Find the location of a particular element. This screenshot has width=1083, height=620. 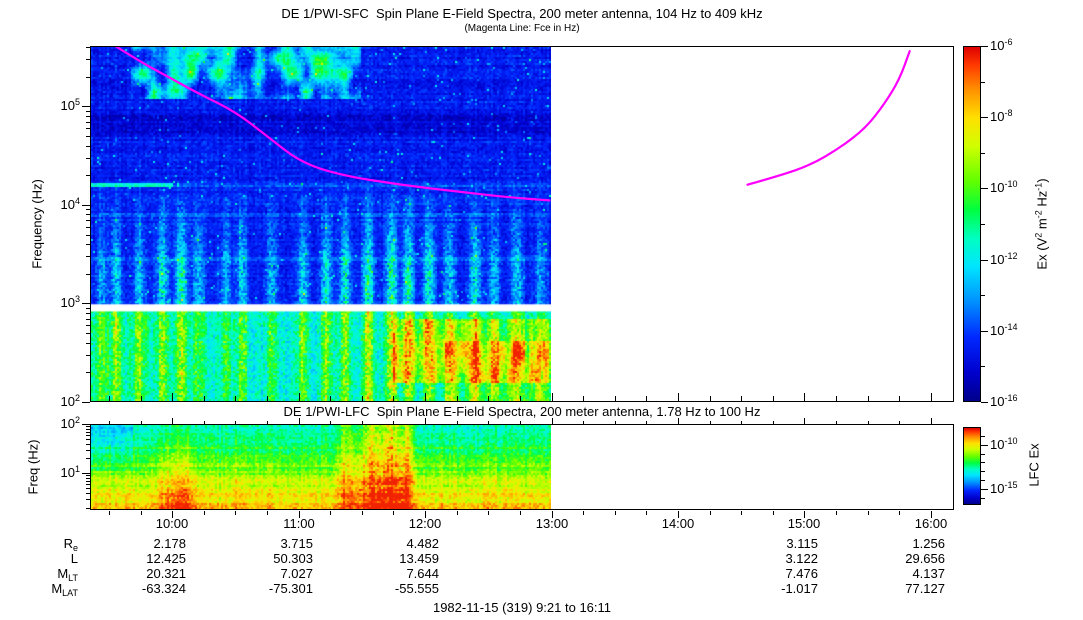

ephemeris-value: -63.324 is located at coordinates (163, 588).